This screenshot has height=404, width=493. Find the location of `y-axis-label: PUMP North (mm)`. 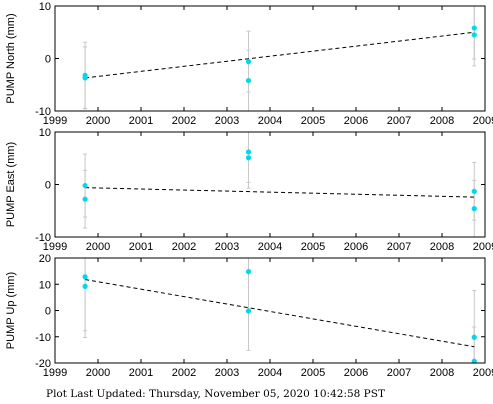

y-axis-label: PUMP North (mm) is located at coordinates (11, 58).